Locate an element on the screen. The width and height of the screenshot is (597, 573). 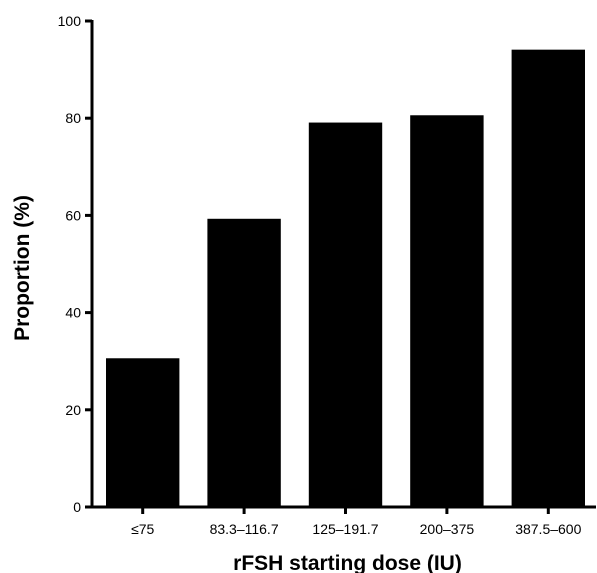
x-axis-ticks: ≤75 83.3–116.7 125–191.7 200–375 387.5–600 is located at coordinates (356, 522).